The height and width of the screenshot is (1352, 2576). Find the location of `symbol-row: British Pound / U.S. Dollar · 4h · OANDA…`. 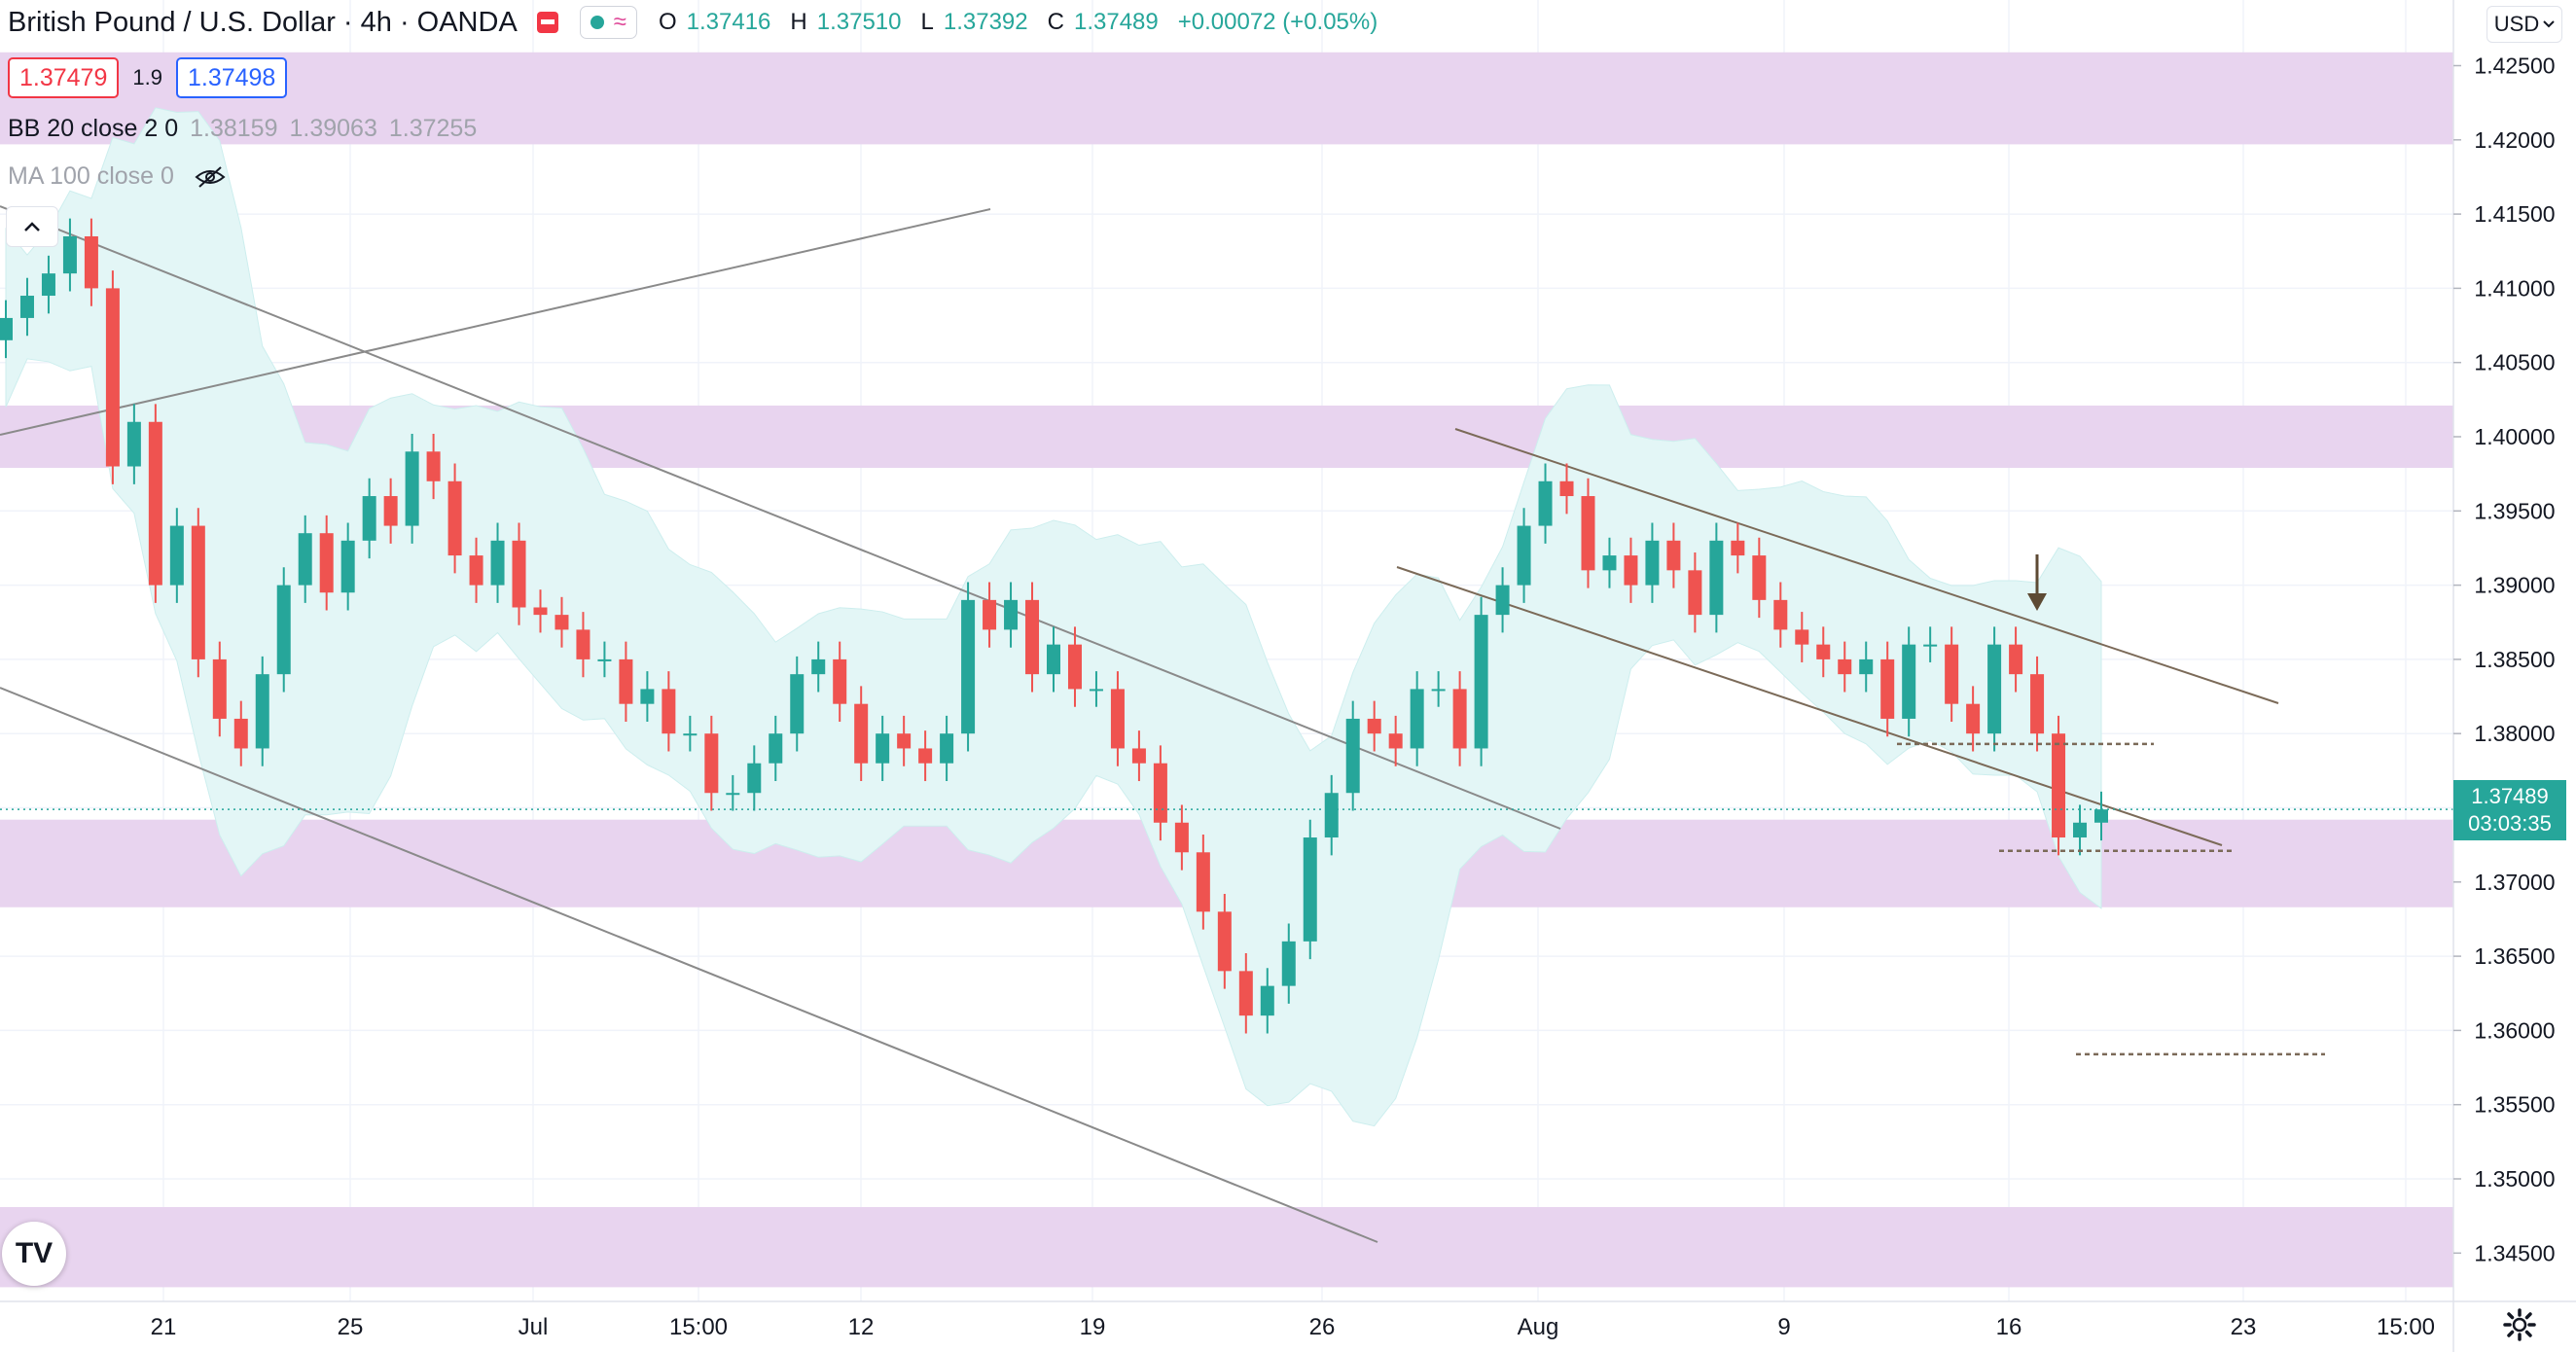

symbol-row: British Pound / U.S. Dollar · 4h · OANDA… is located at coordinates (697, 22).